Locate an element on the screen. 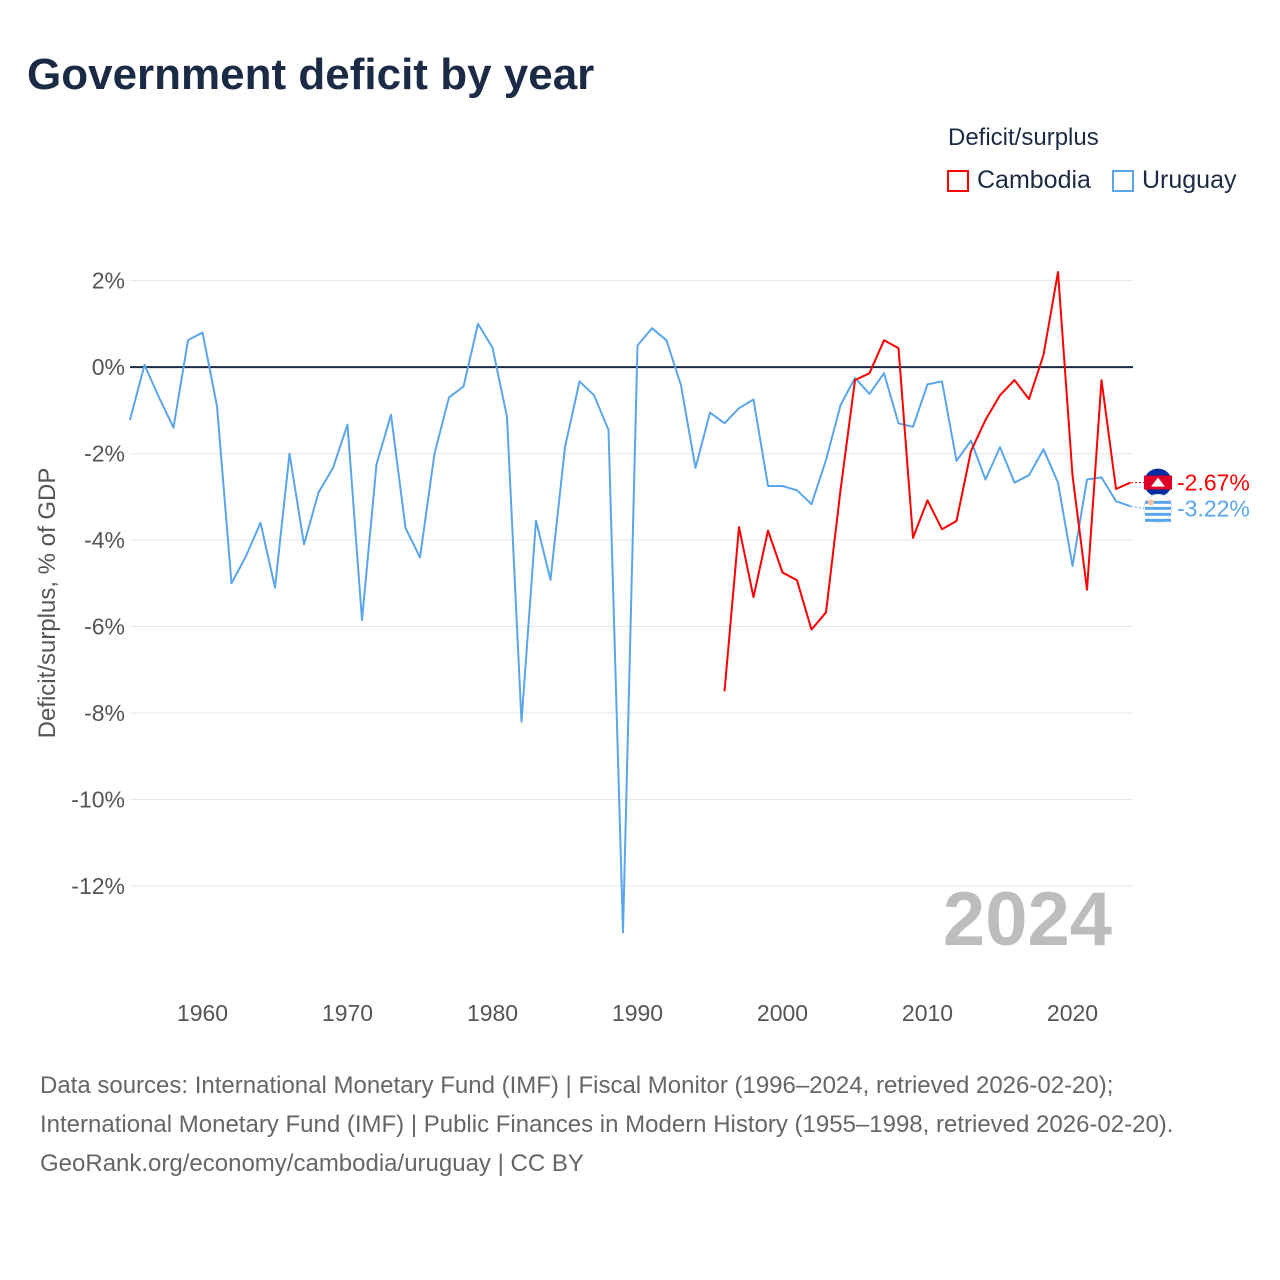 This screenshot has width=1280, height=1280. y-tick-label: -12% is located at coordinates (98, 886).